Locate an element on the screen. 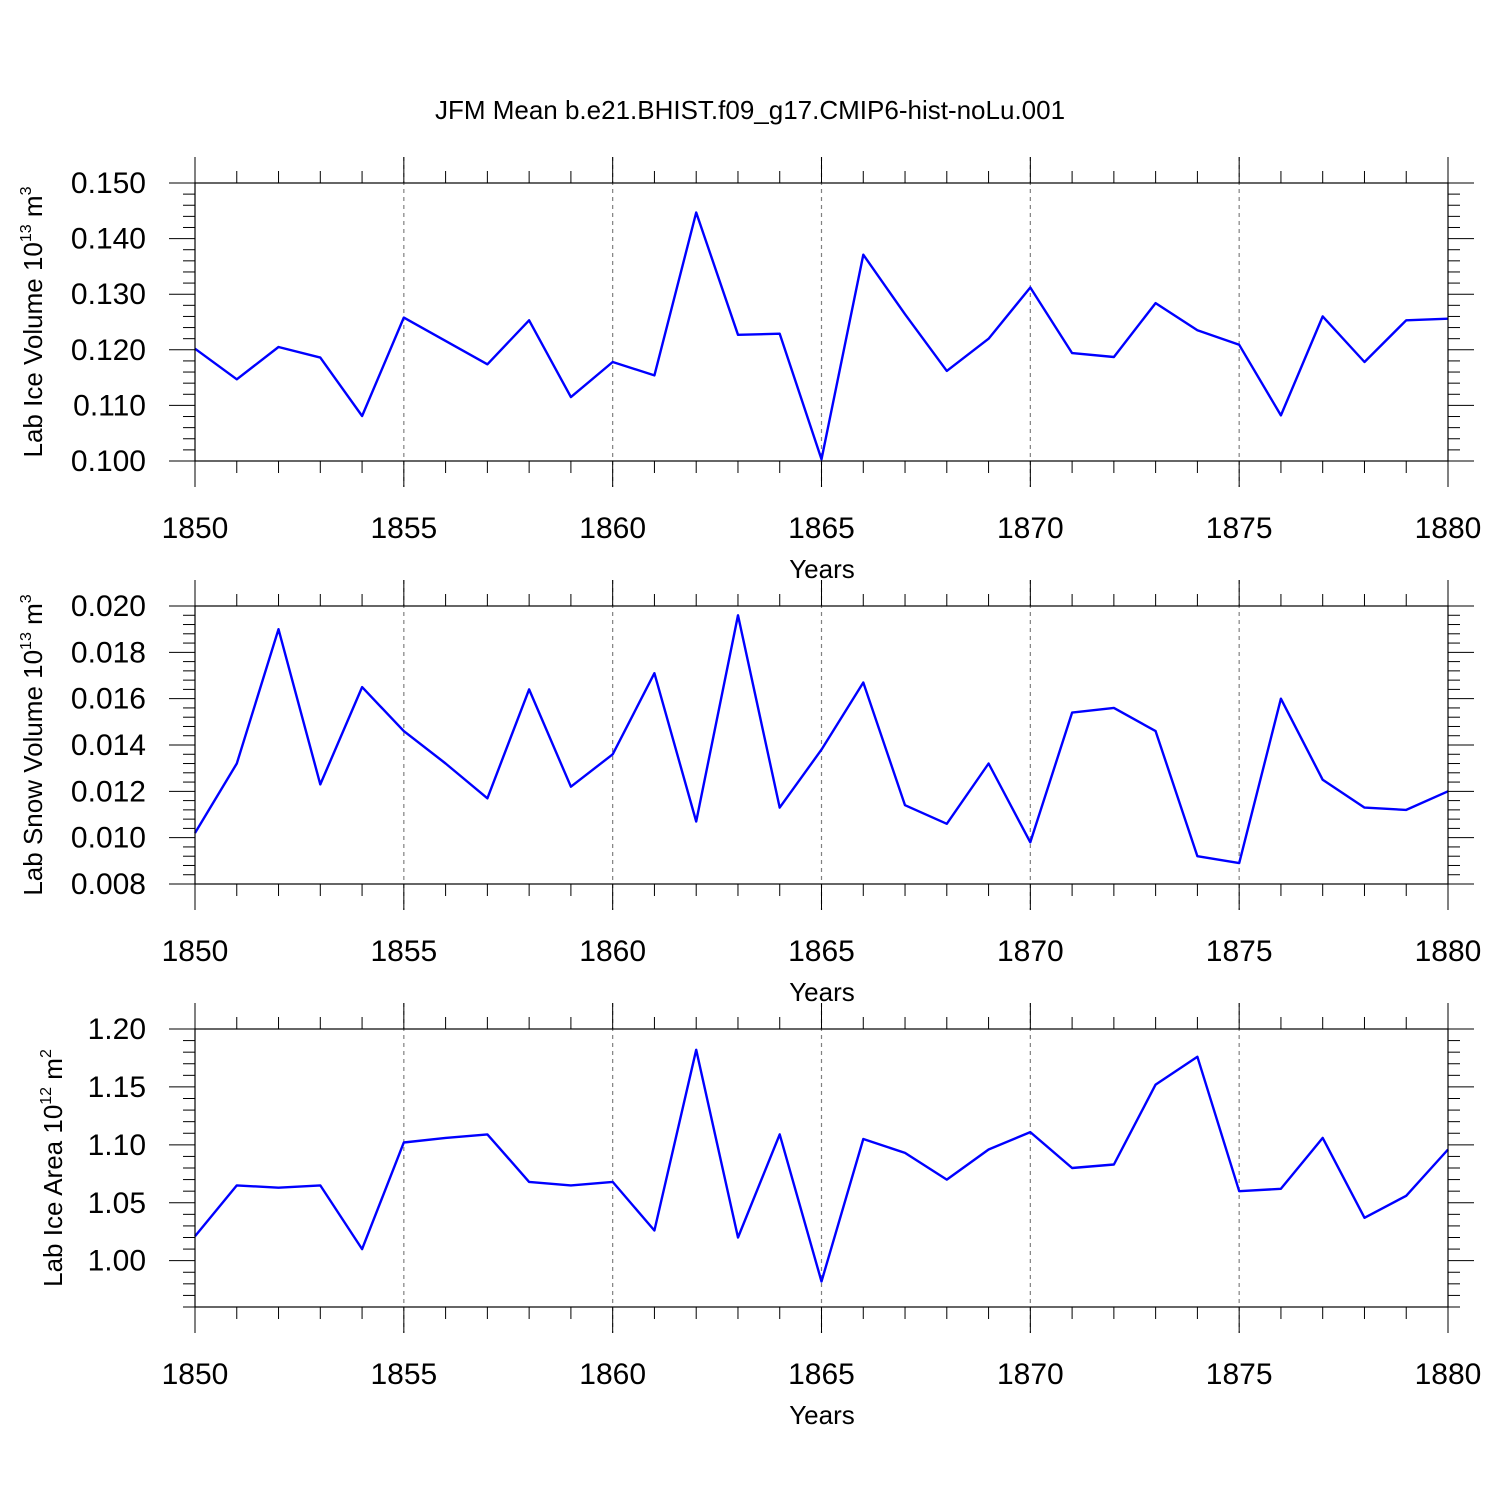  y-tick-label: 1.10 is located at coordinates (117, 1145).